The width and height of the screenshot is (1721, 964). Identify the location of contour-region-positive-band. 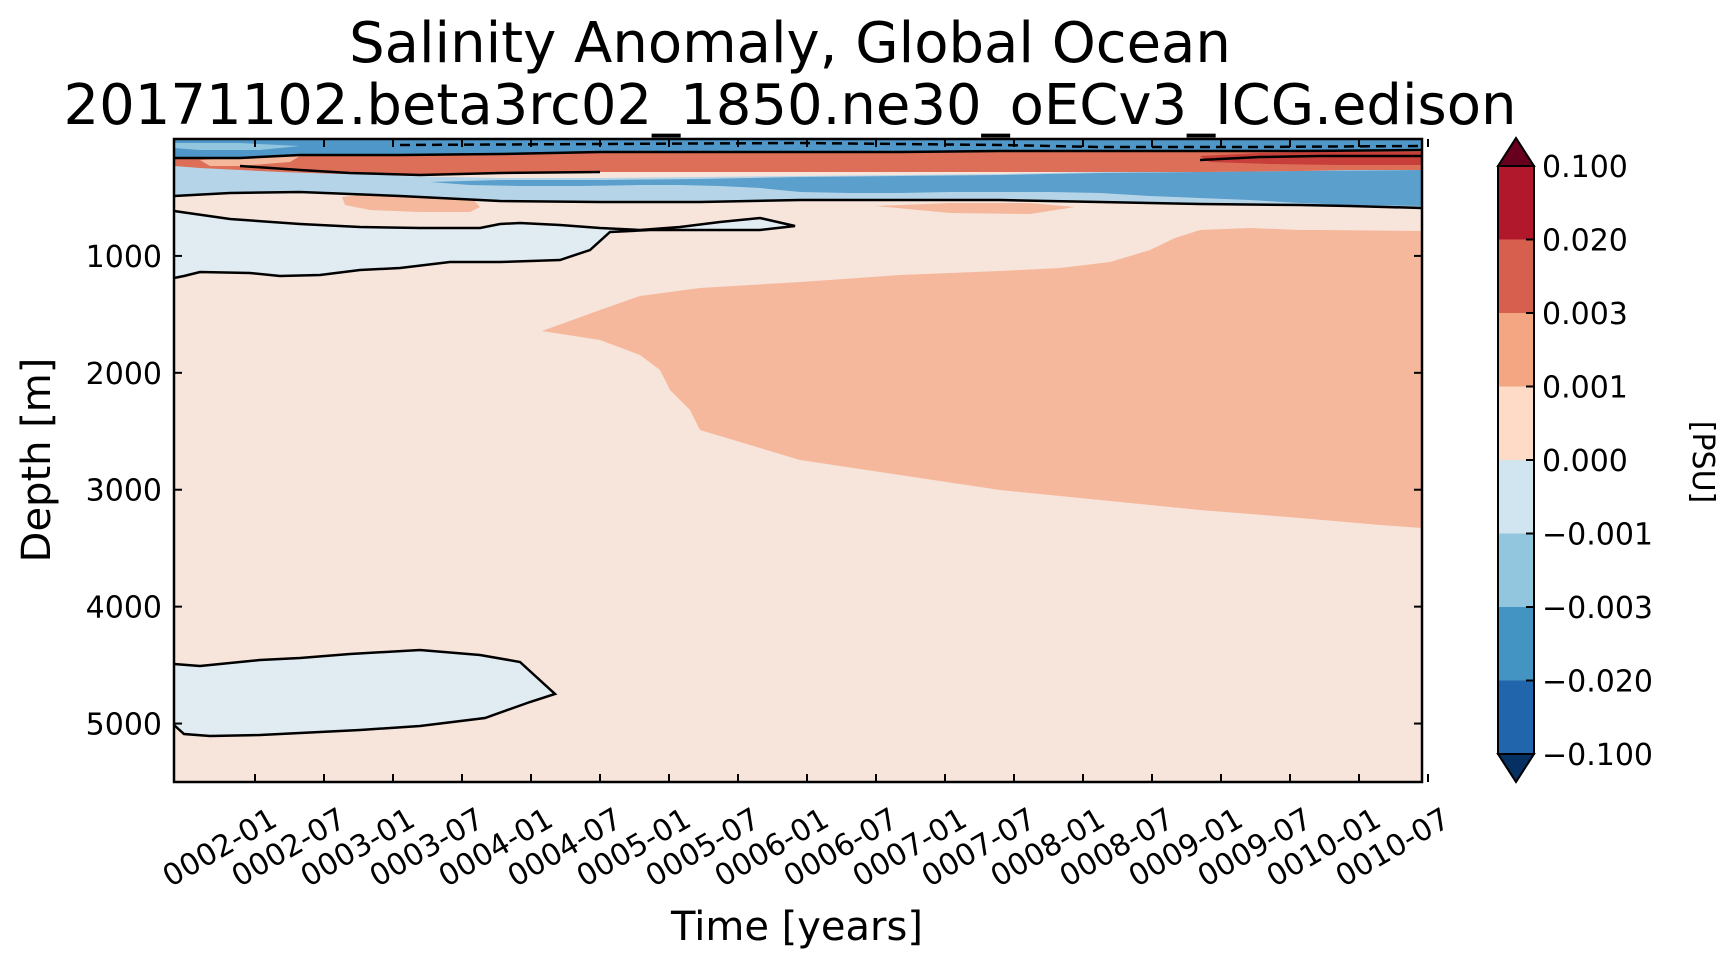
(798, 162).